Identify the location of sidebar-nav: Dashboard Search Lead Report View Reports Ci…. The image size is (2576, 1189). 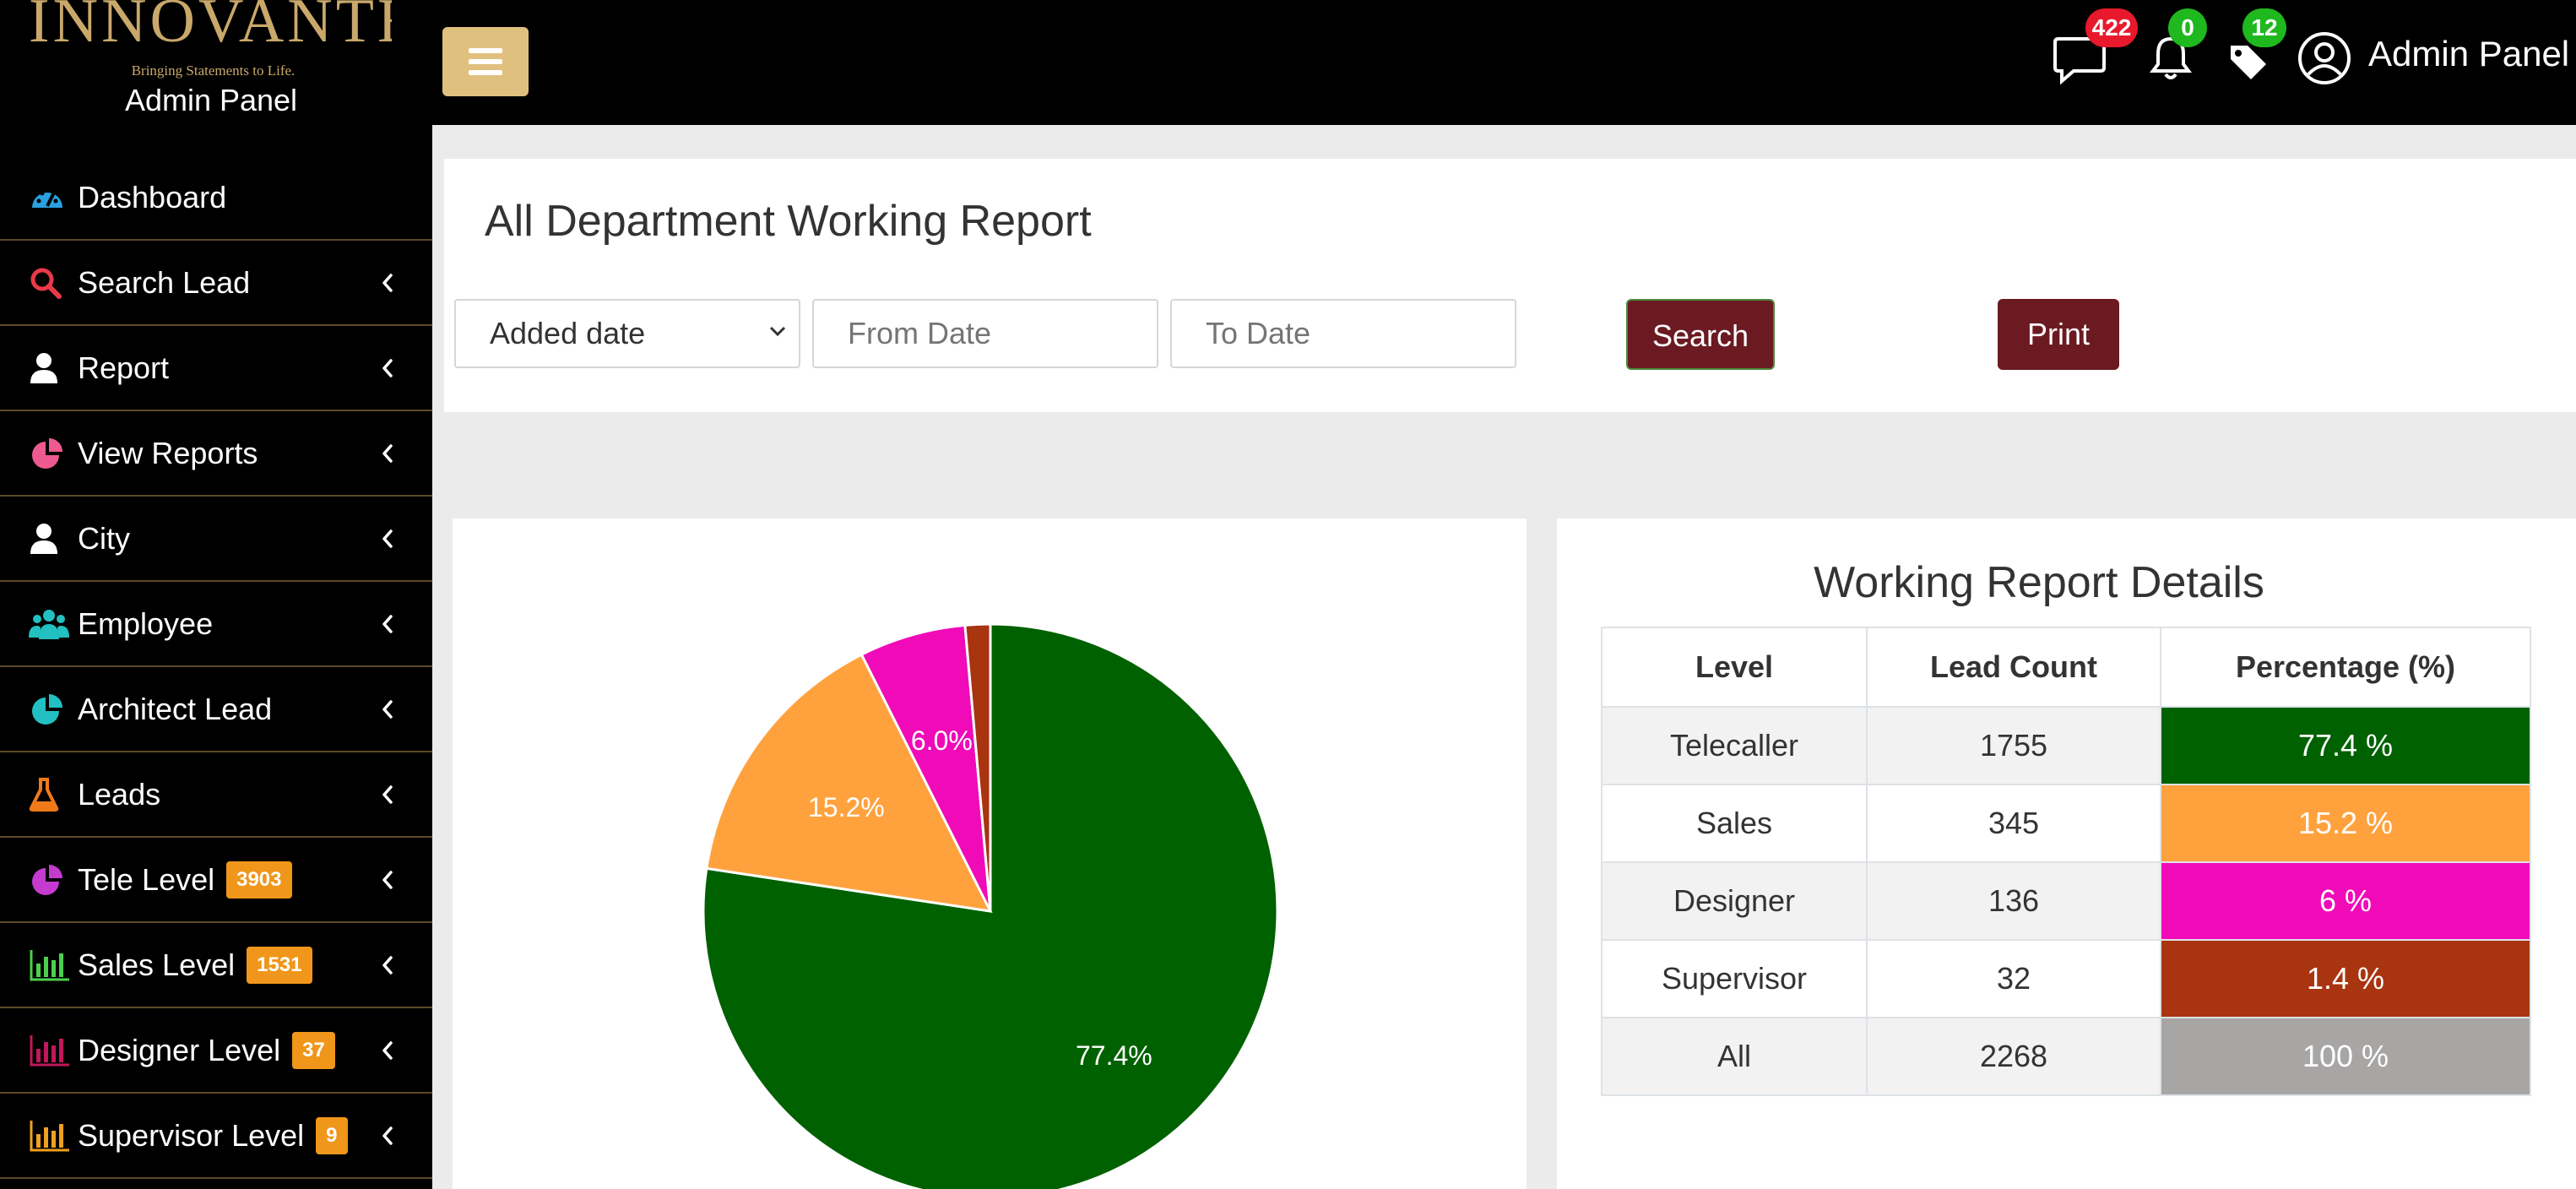
(216, 667).